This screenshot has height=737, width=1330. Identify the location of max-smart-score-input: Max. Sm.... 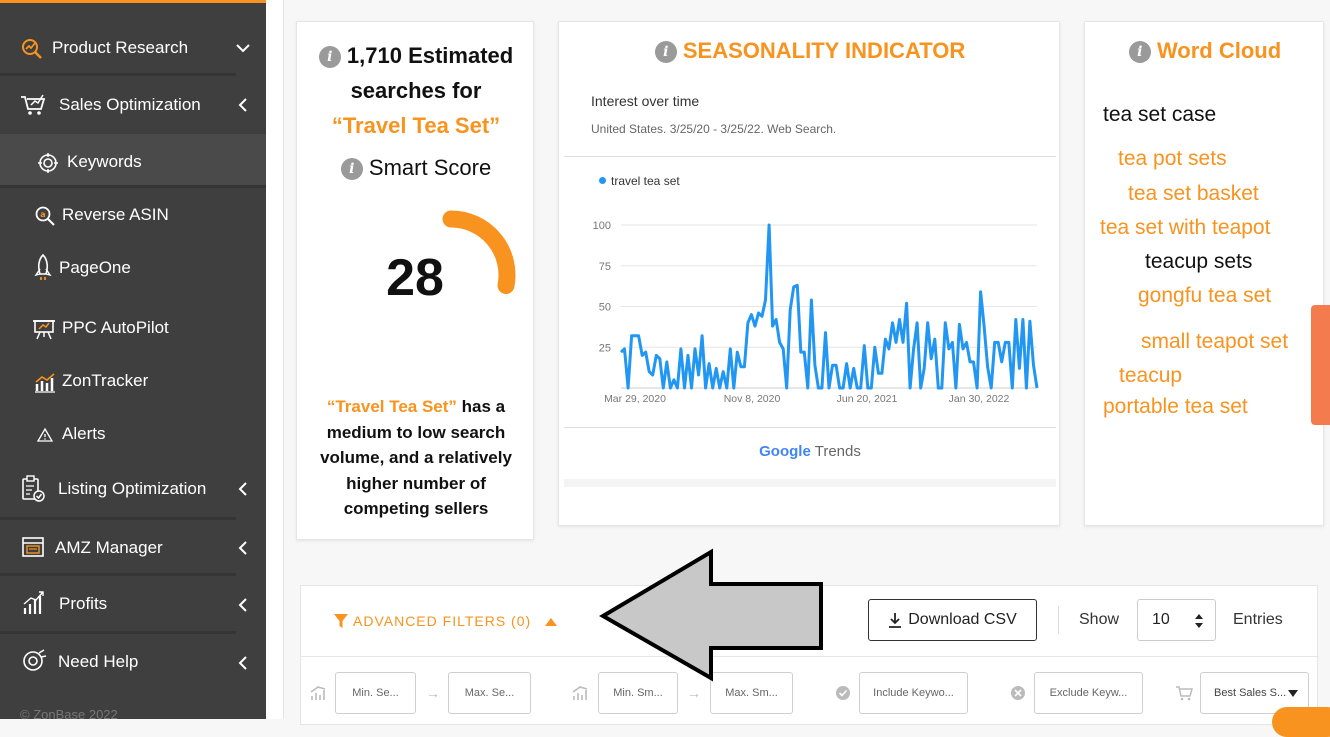
(751, 693).